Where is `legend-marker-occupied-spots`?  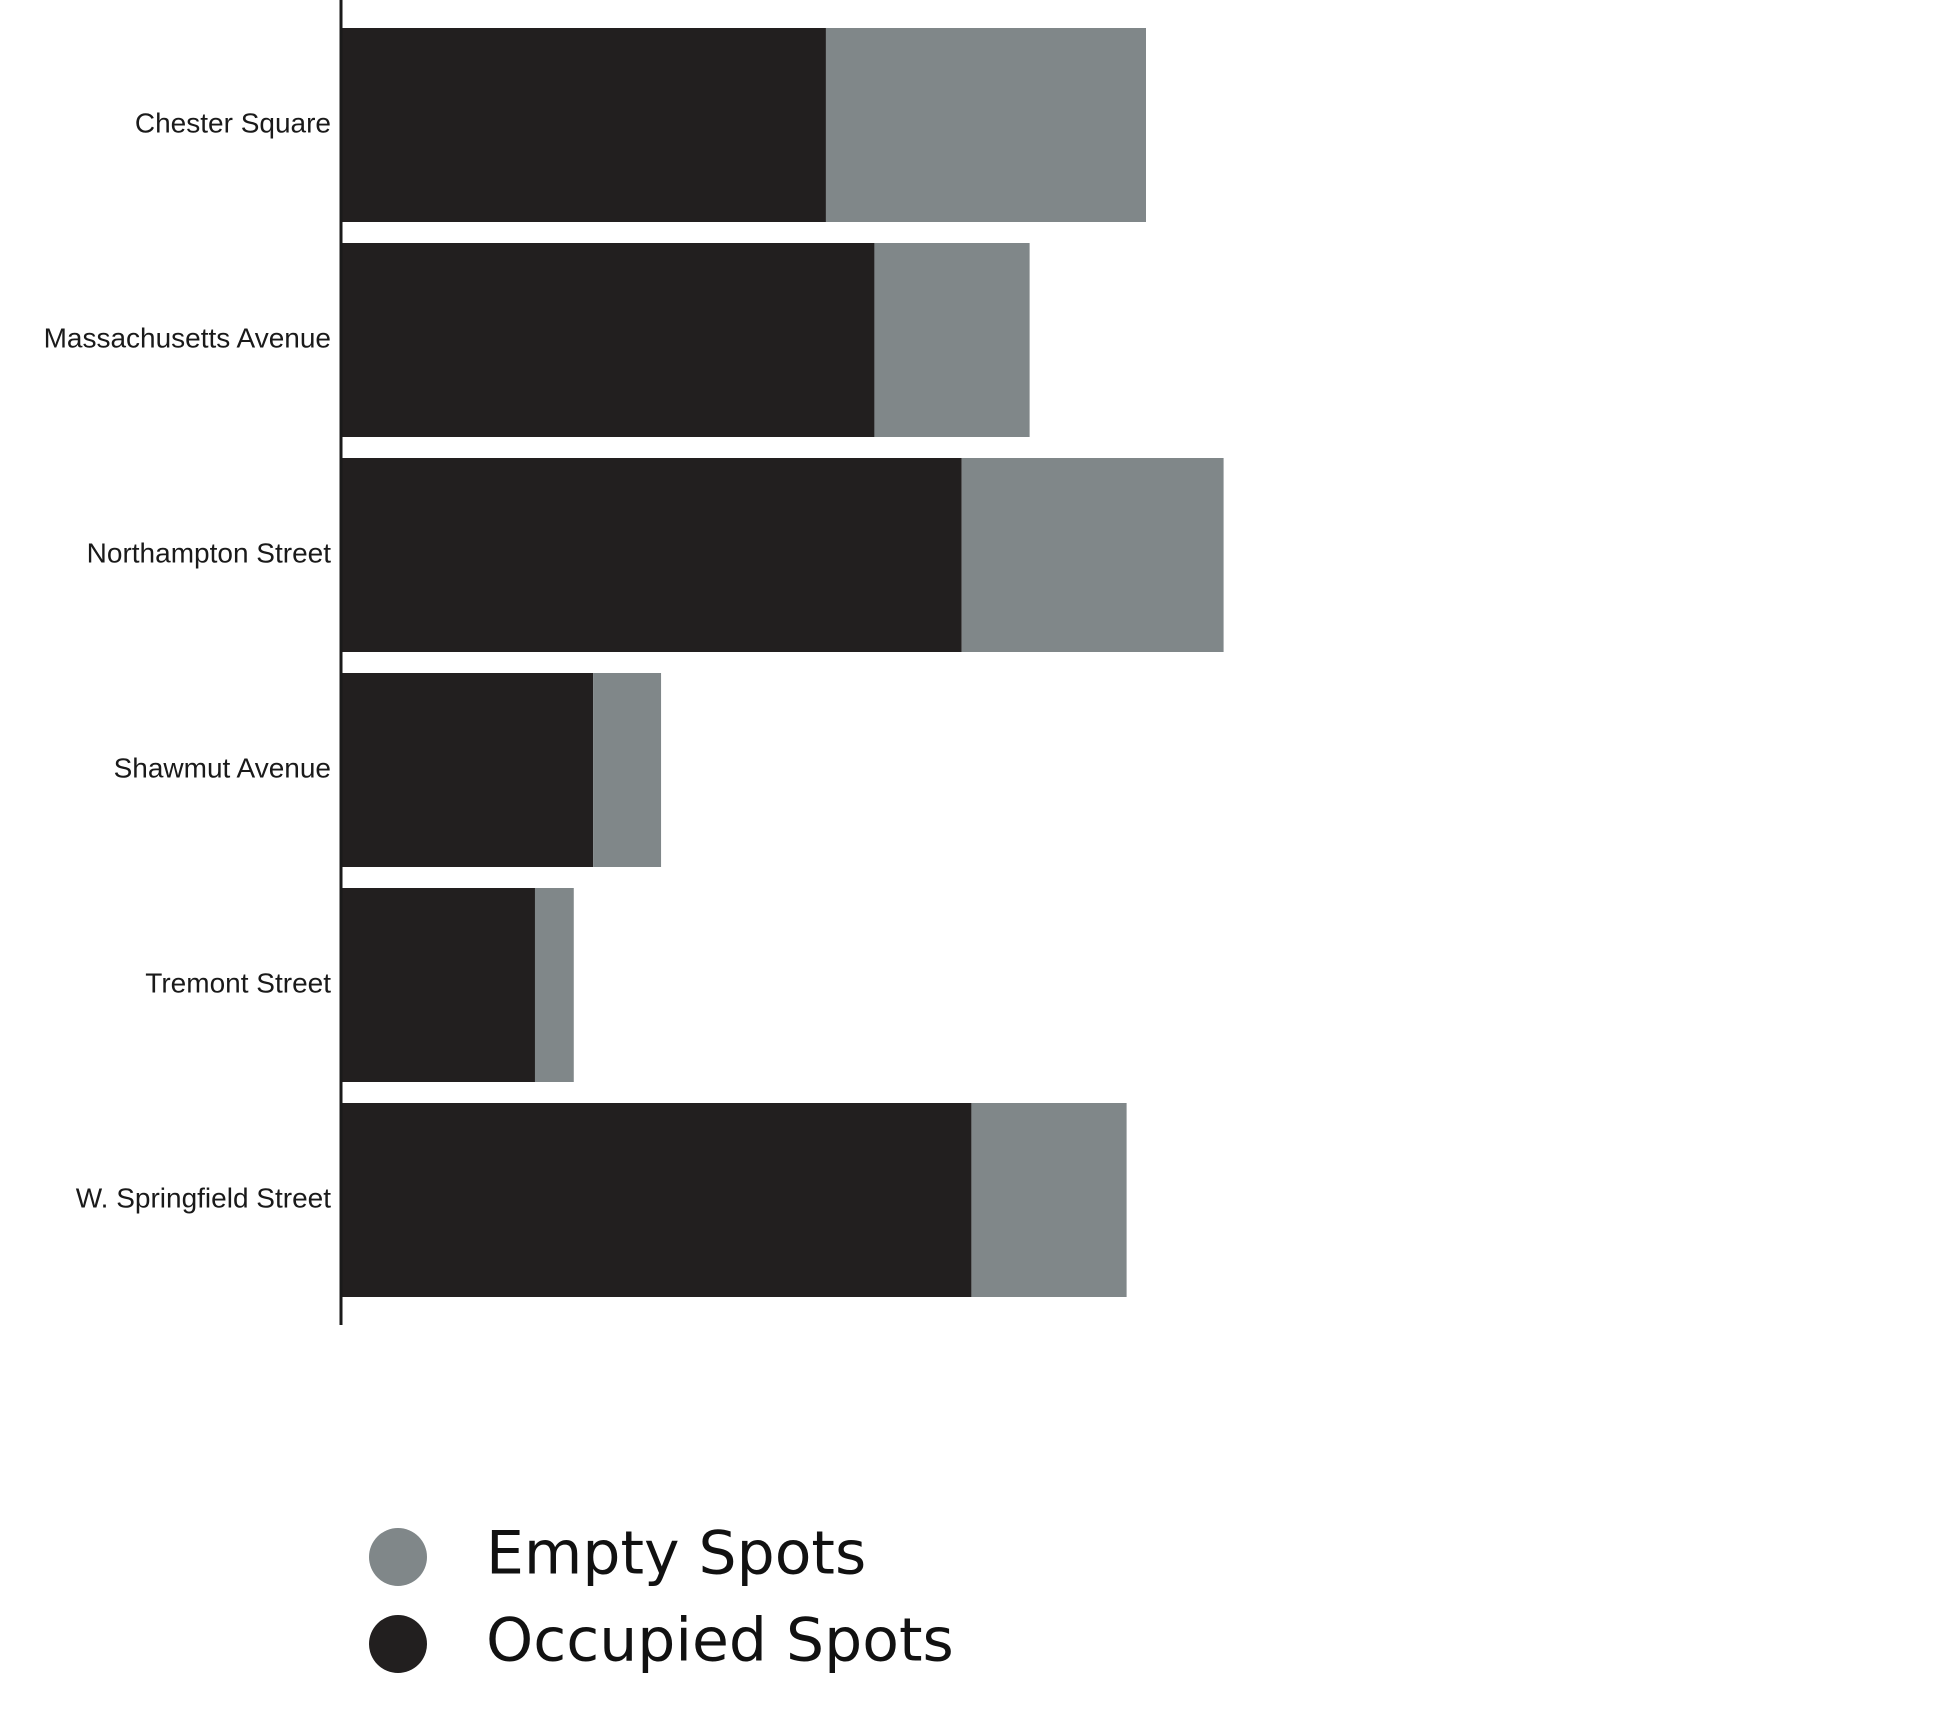 legend-marker-occupied-spots is located at coordinates (398, 1644).